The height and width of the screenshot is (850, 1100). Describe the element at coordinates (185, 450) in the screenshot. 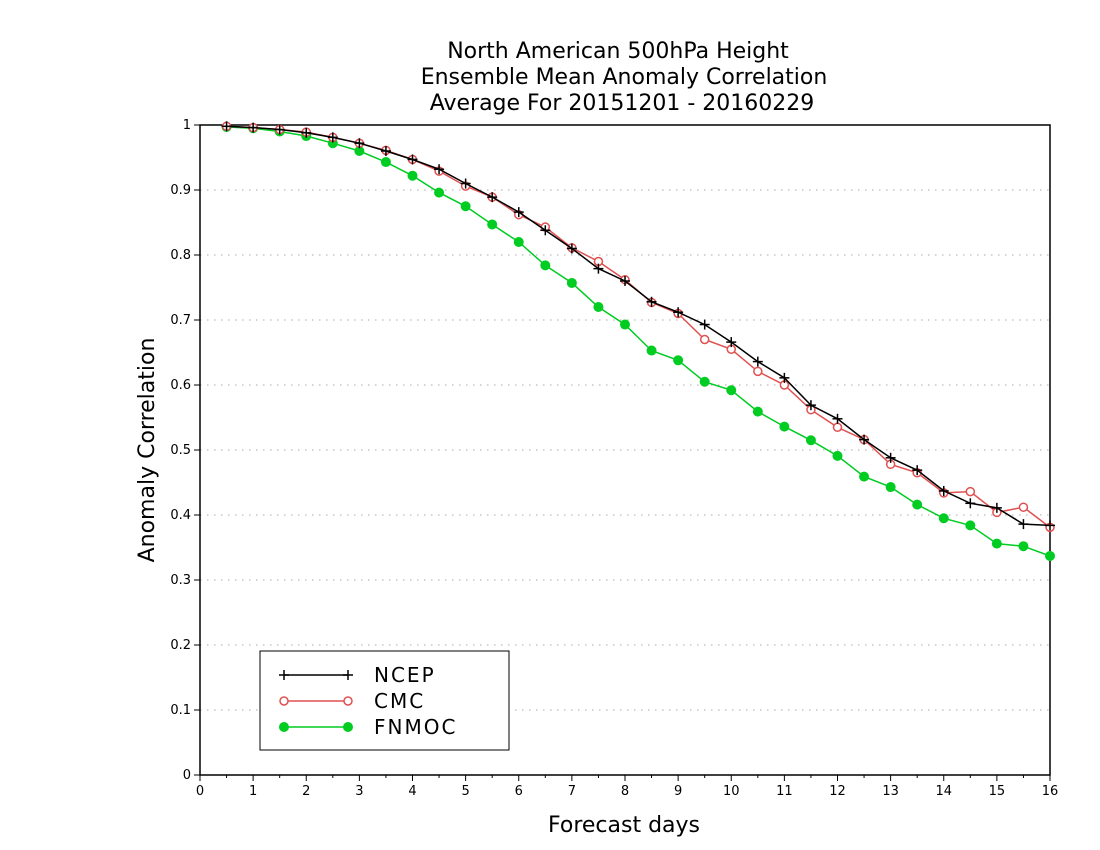

I see `y-axis: 0 0.1 0.2 0.3 0.4 0.5 0.6 0.7 0.8 0.9 1` at that location.